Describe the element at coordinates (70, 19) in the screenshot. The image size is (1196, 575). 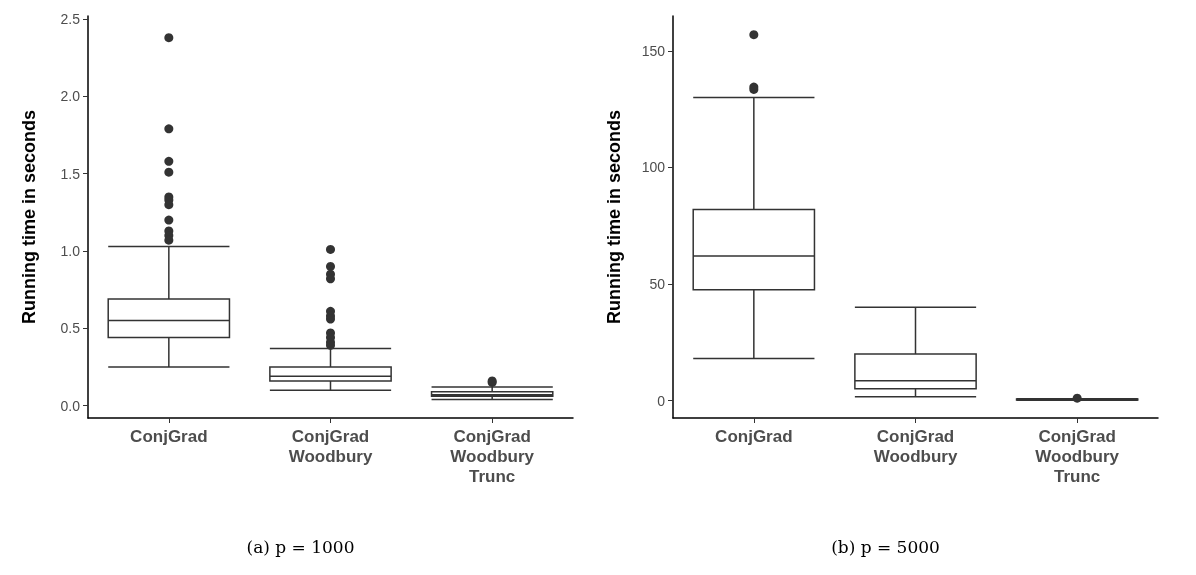
I see `y-tick-label: 2.5` at that location.